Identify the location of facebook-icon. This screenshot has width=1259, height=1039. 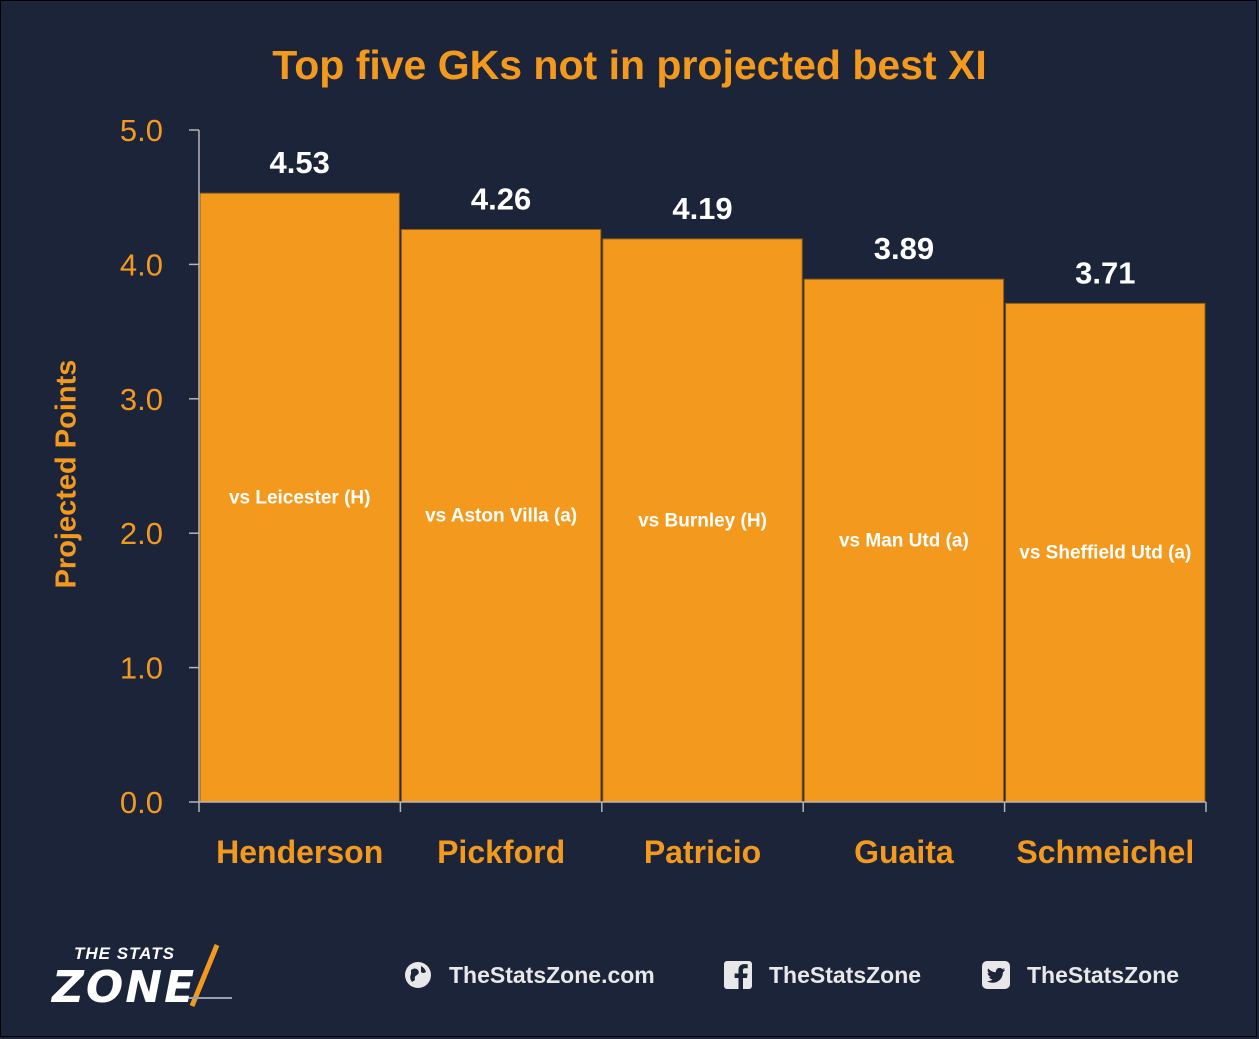
(738, 975).